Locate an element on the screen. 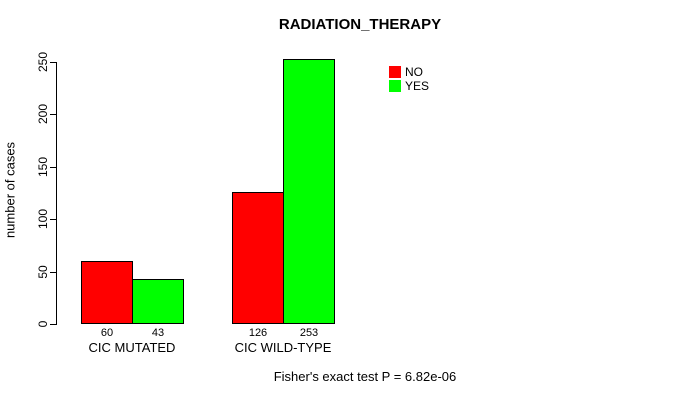 The height and width of the screenshot is (400, 690). category-label: CIC MUTATED is located at coordinates (132, 347).